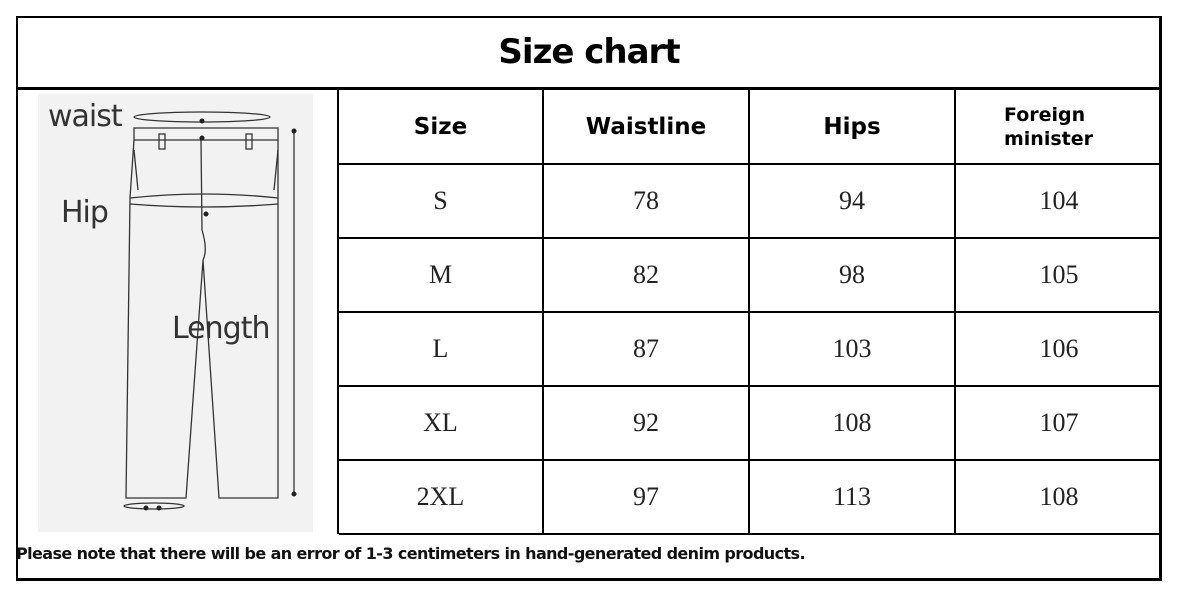 This screenshot has width=1178, height=598. Describe the element at coordinates (853, 350) in the screenshot. I see `table-cell: 103` at that location.